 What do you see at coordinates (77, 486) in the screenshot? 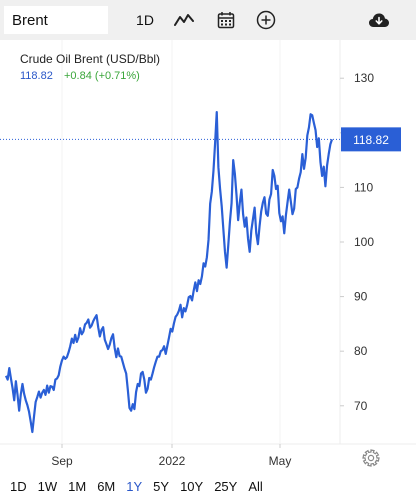
I see `range-button-1m: 1M` at bounding box center [77, 486].